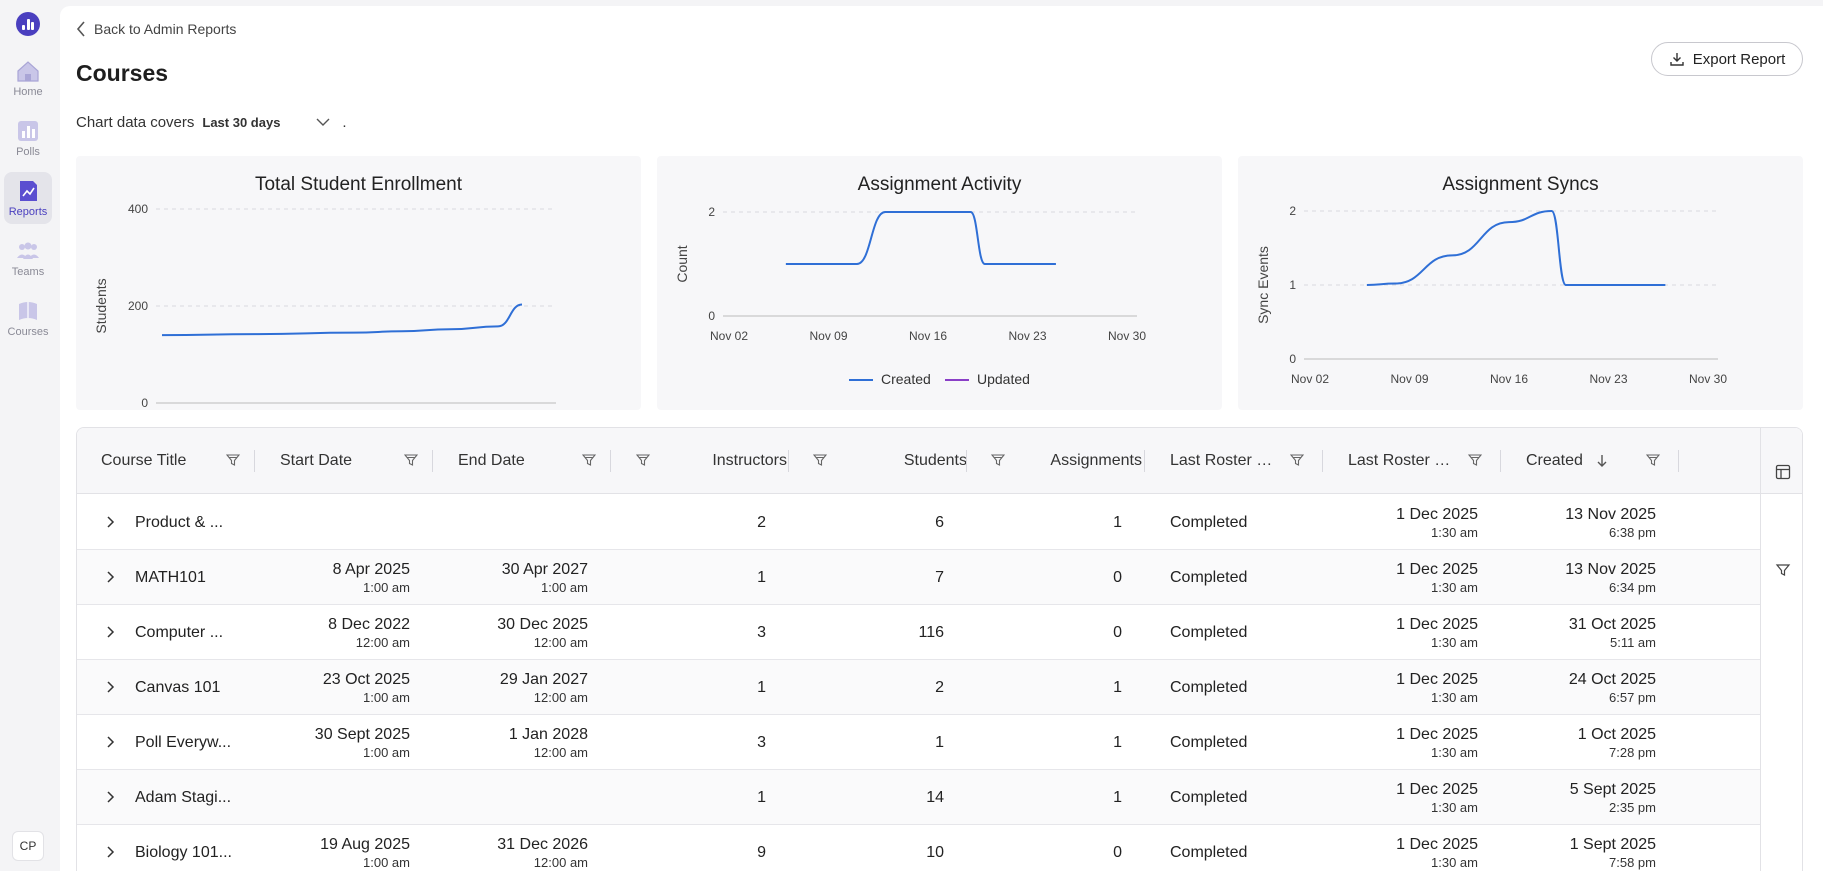 This screenshot has width=1823, height=871. I want to click on polls-icon, so click(28, 131).